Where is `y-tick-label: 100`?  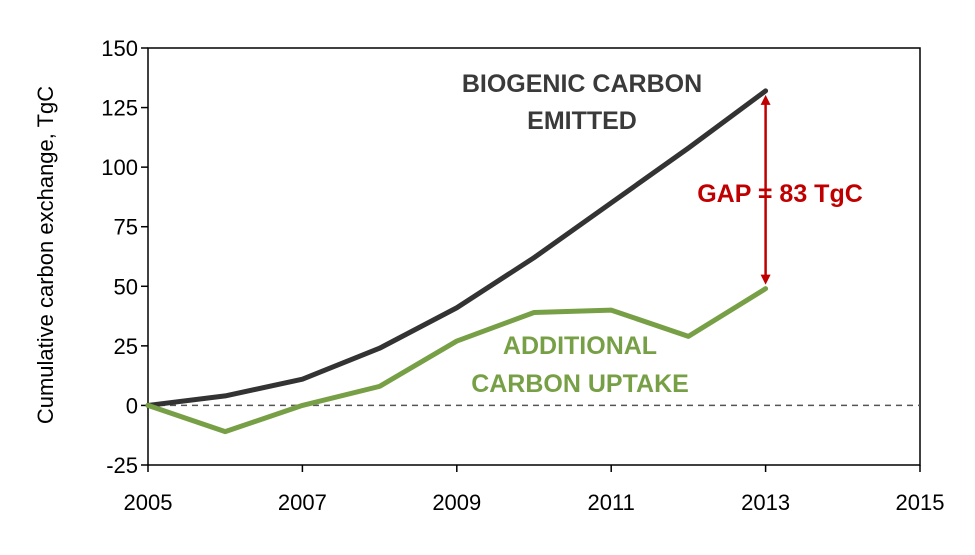 y-tick-label: 100 is located at coordinates (119, 167).